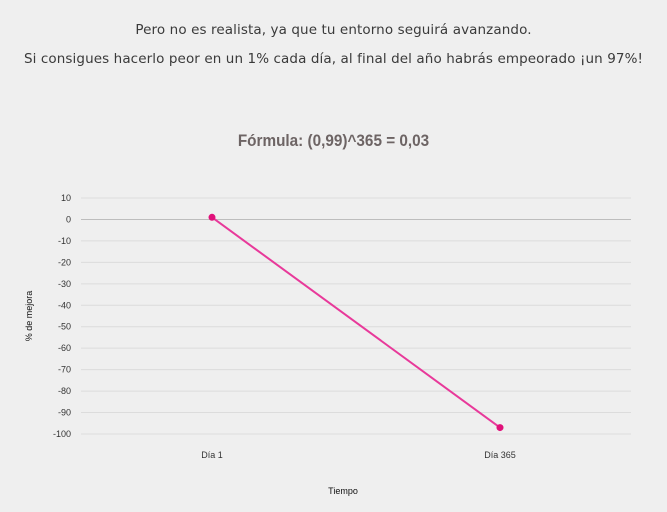  I want to click on x-tick-label: Día 365, so click(500, 455).